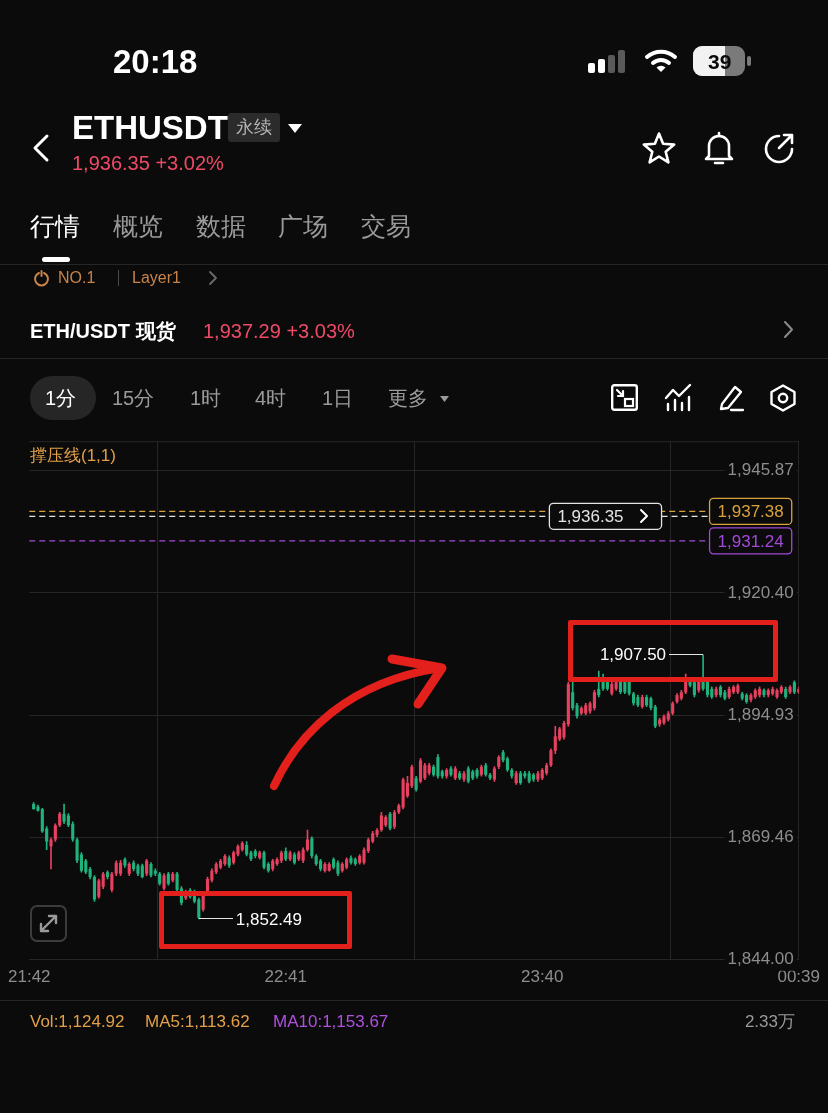  I want to click on annotation: 1,907.50, so click(633, 655).